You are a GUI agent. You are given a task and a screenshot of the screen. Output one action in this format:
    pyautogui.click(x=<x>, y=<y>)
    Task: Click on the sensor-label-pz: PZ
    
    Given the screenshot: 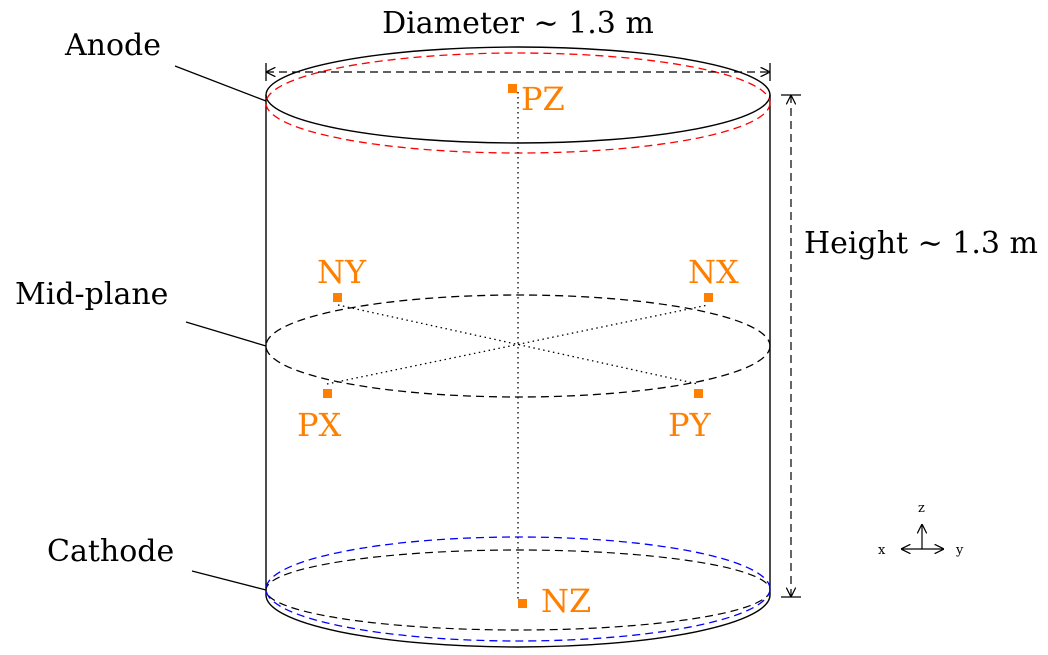 What is the action you would take?
    pyautogui.click(x=543, y=99)
    